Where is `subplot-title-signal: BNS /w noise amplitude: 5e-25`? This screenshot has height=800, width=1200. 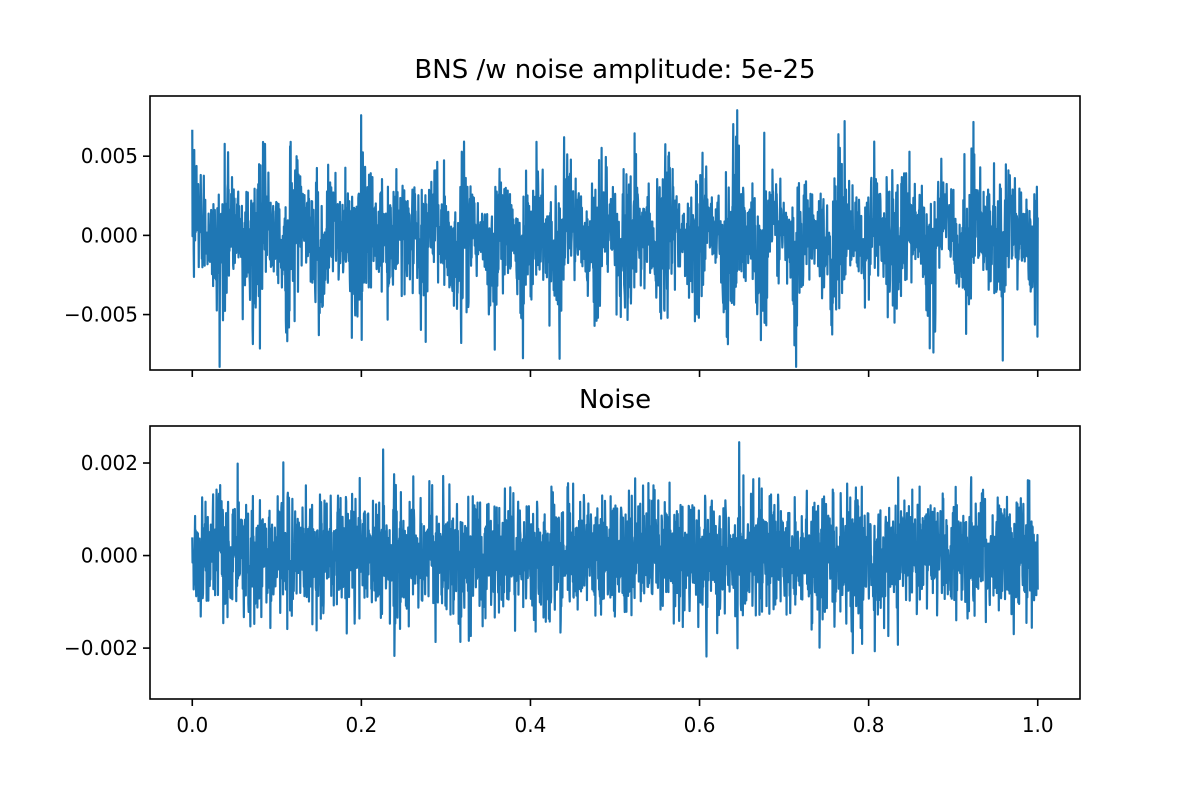 subplot-title-signal: BNS /w noise amplitude: 5e-25 is located at coordinates (614, 70).